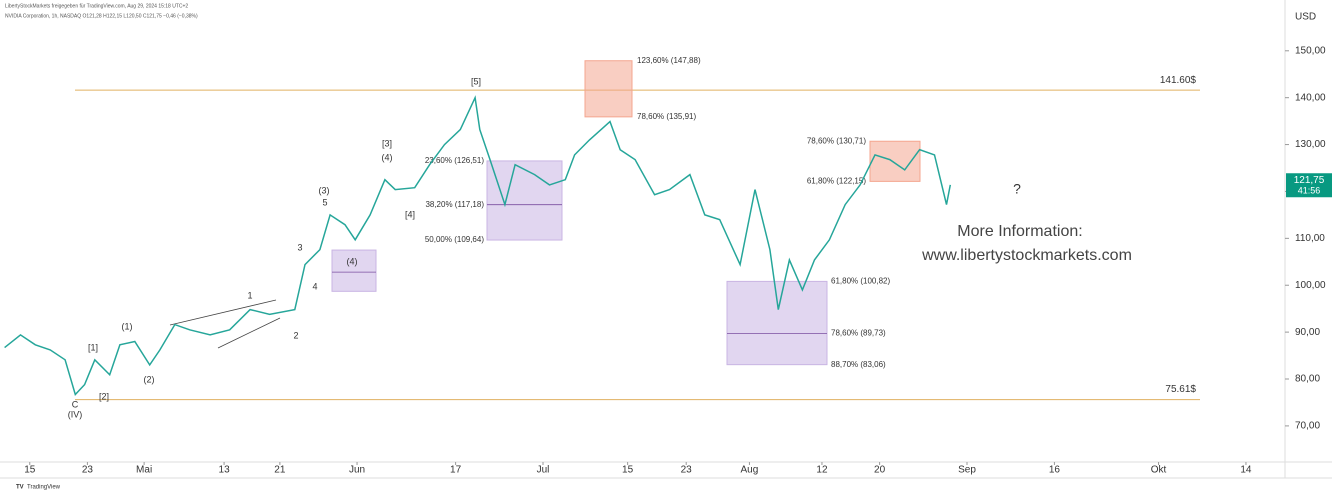 The height and width of the screenshot is (494, 1332). I want to click on x-tick-label: 17, so click(456, 470).